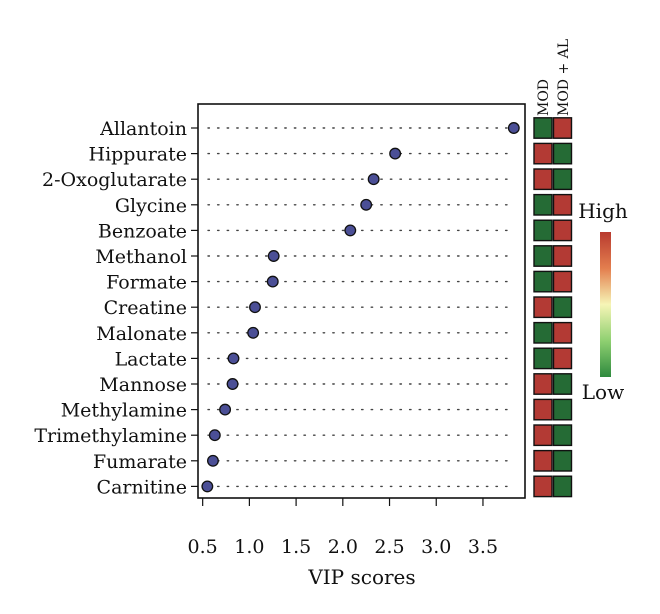  I want to click on category-label: Methylamine, so click(124, 411).